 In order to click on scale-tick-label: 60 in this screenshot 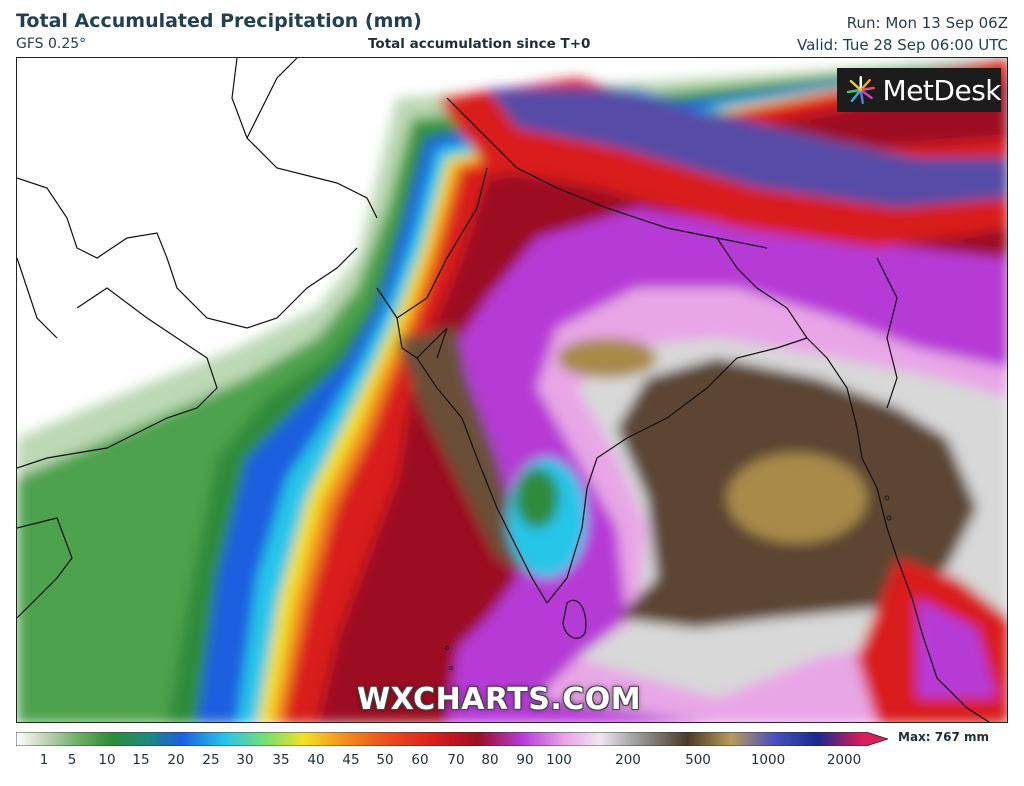, I will do `click(420, 760)`.